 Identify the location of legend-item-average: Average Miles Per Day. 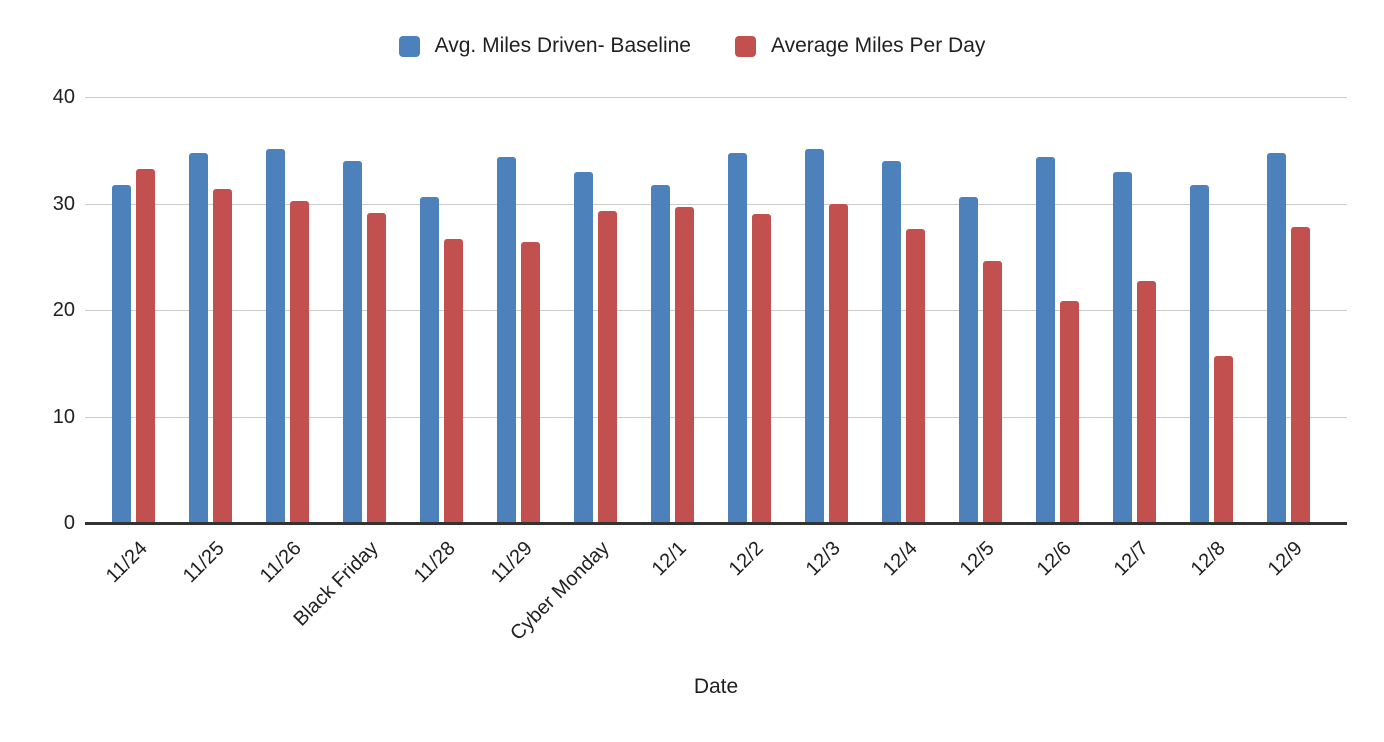
(860, 46).